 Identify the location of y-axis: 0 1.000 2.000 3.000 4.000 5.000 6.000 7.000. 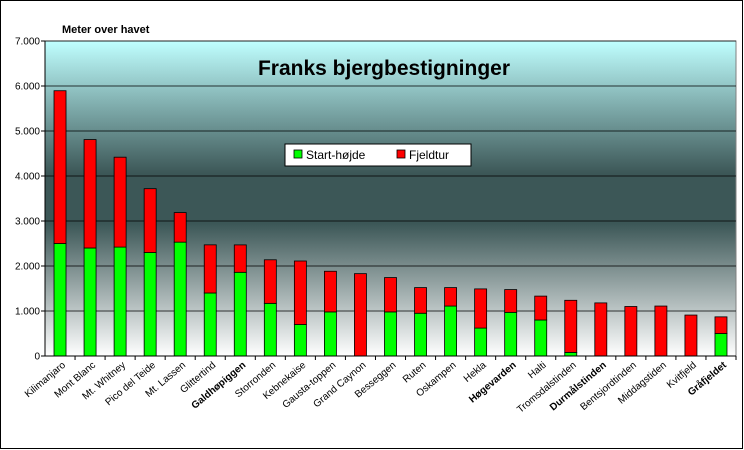
(30, 200).